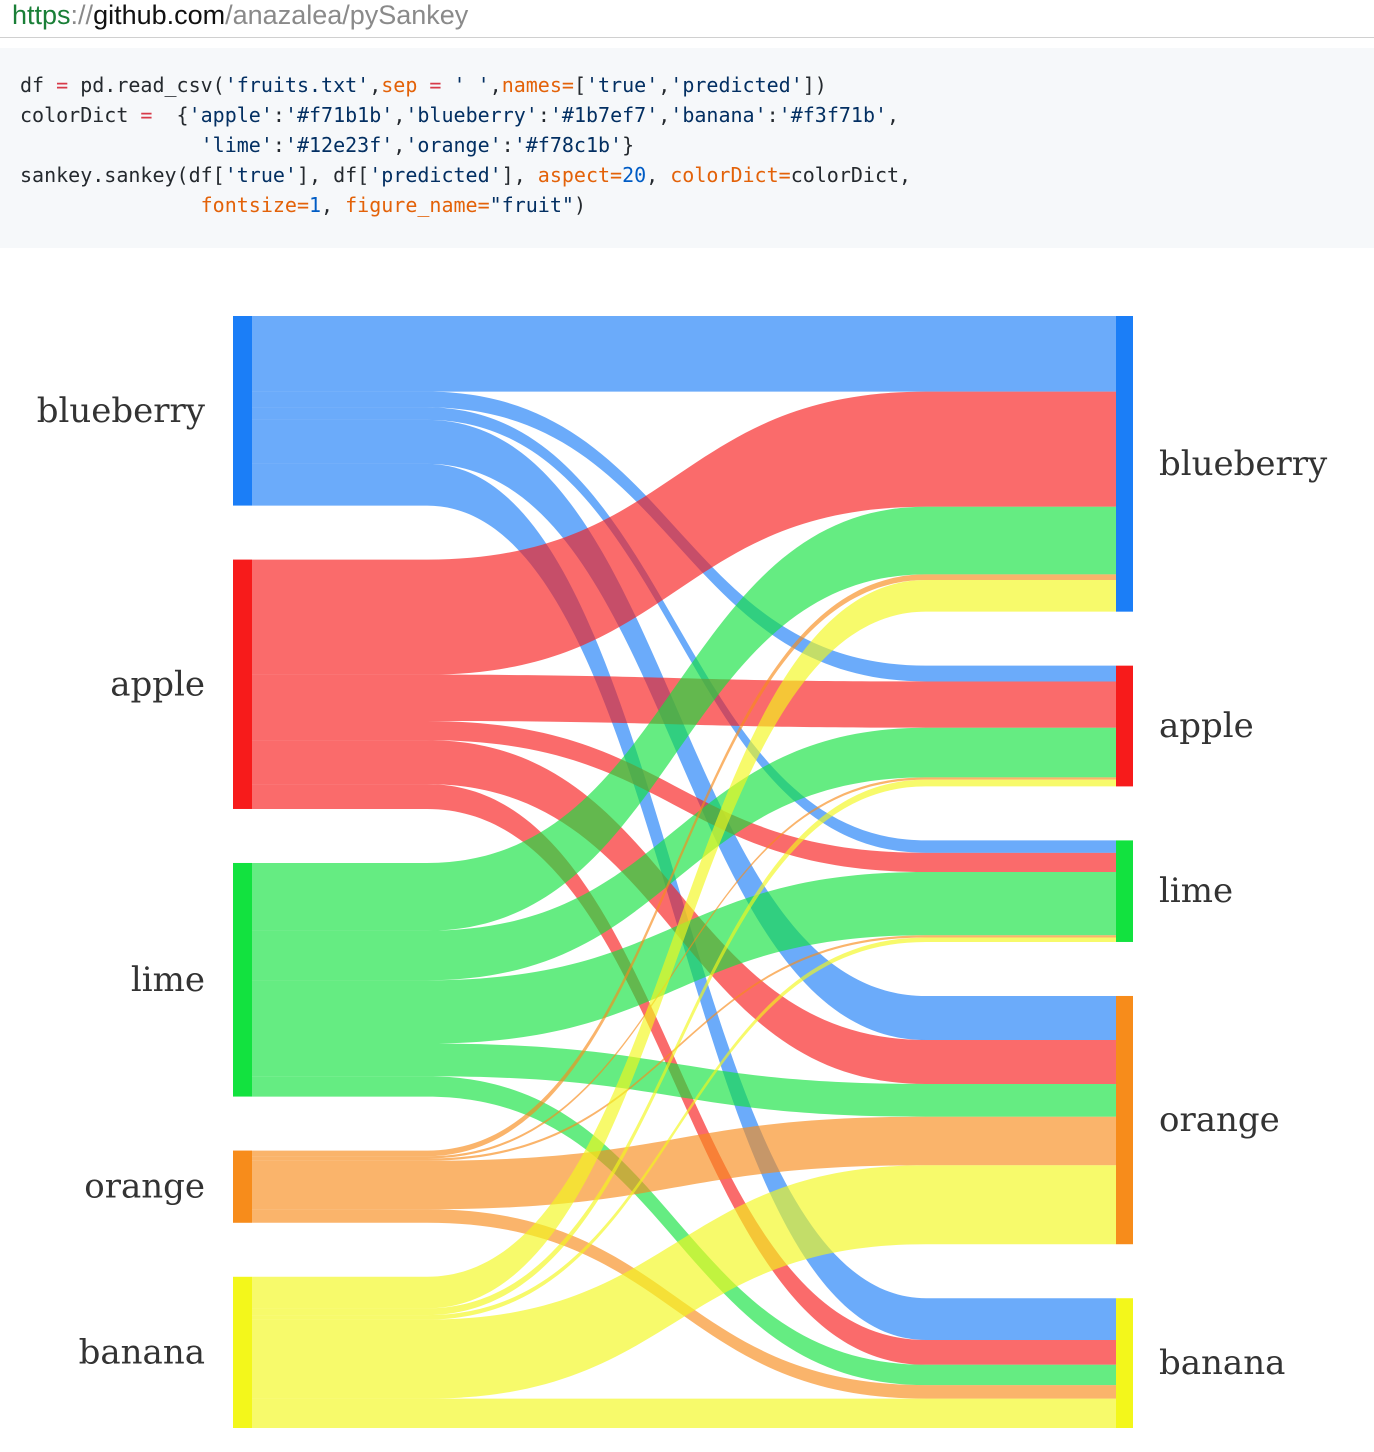 The width and height of the screenshot is (1374, 1452). I want to click on left-label-banana: banana, so click(142, 1352).